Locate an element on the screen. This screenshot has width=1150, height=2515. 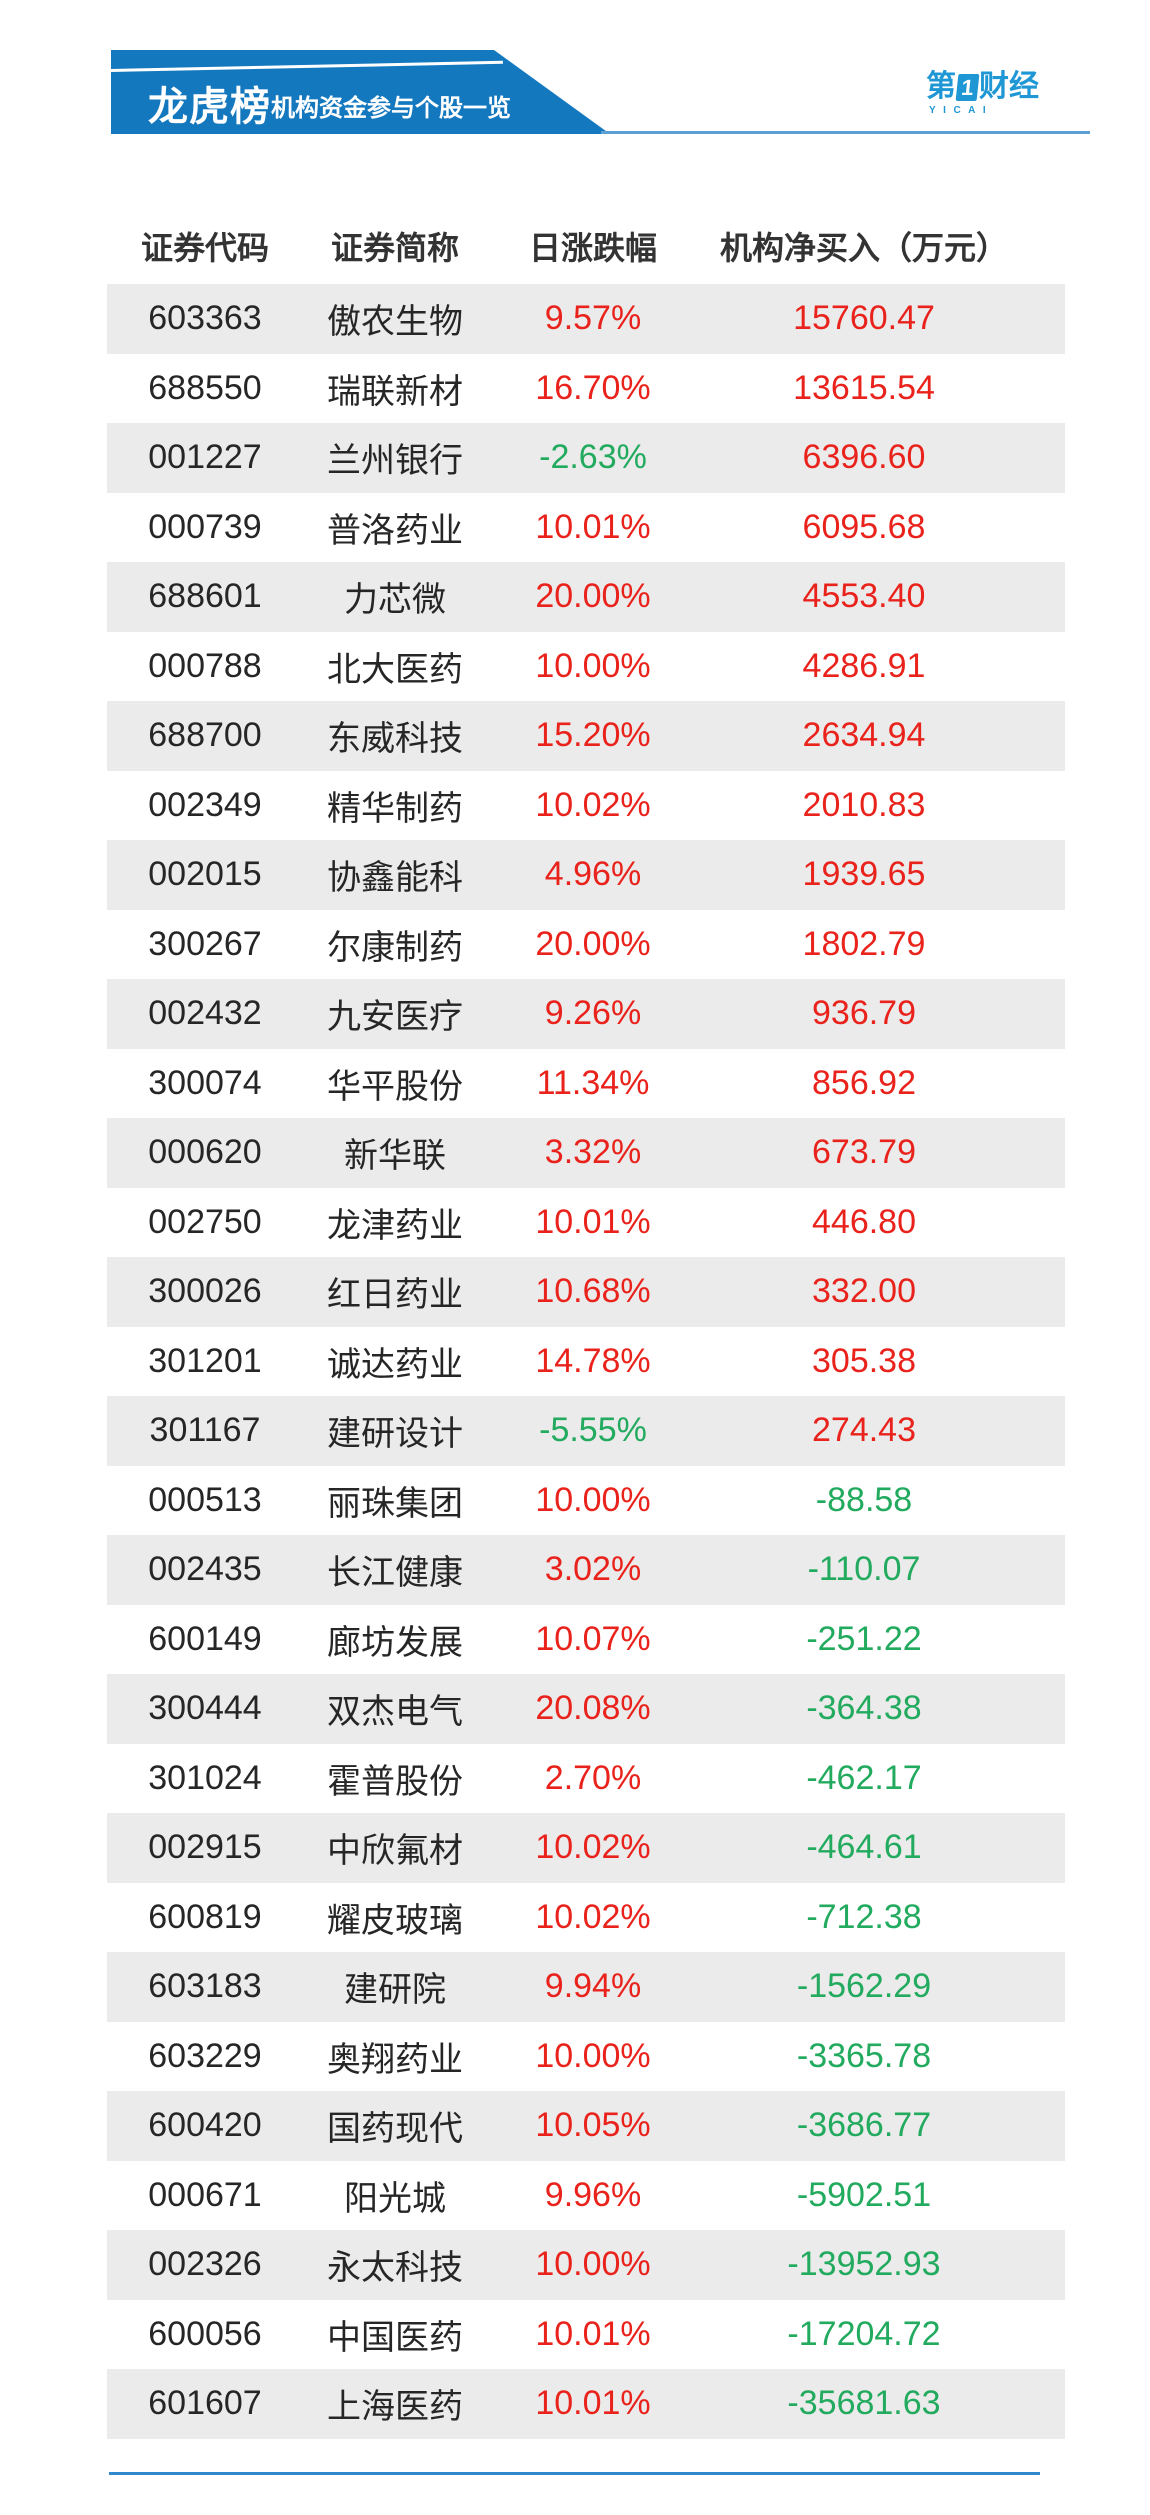
header-change: 日涨跌幅 is located at coordinates (592, 248).